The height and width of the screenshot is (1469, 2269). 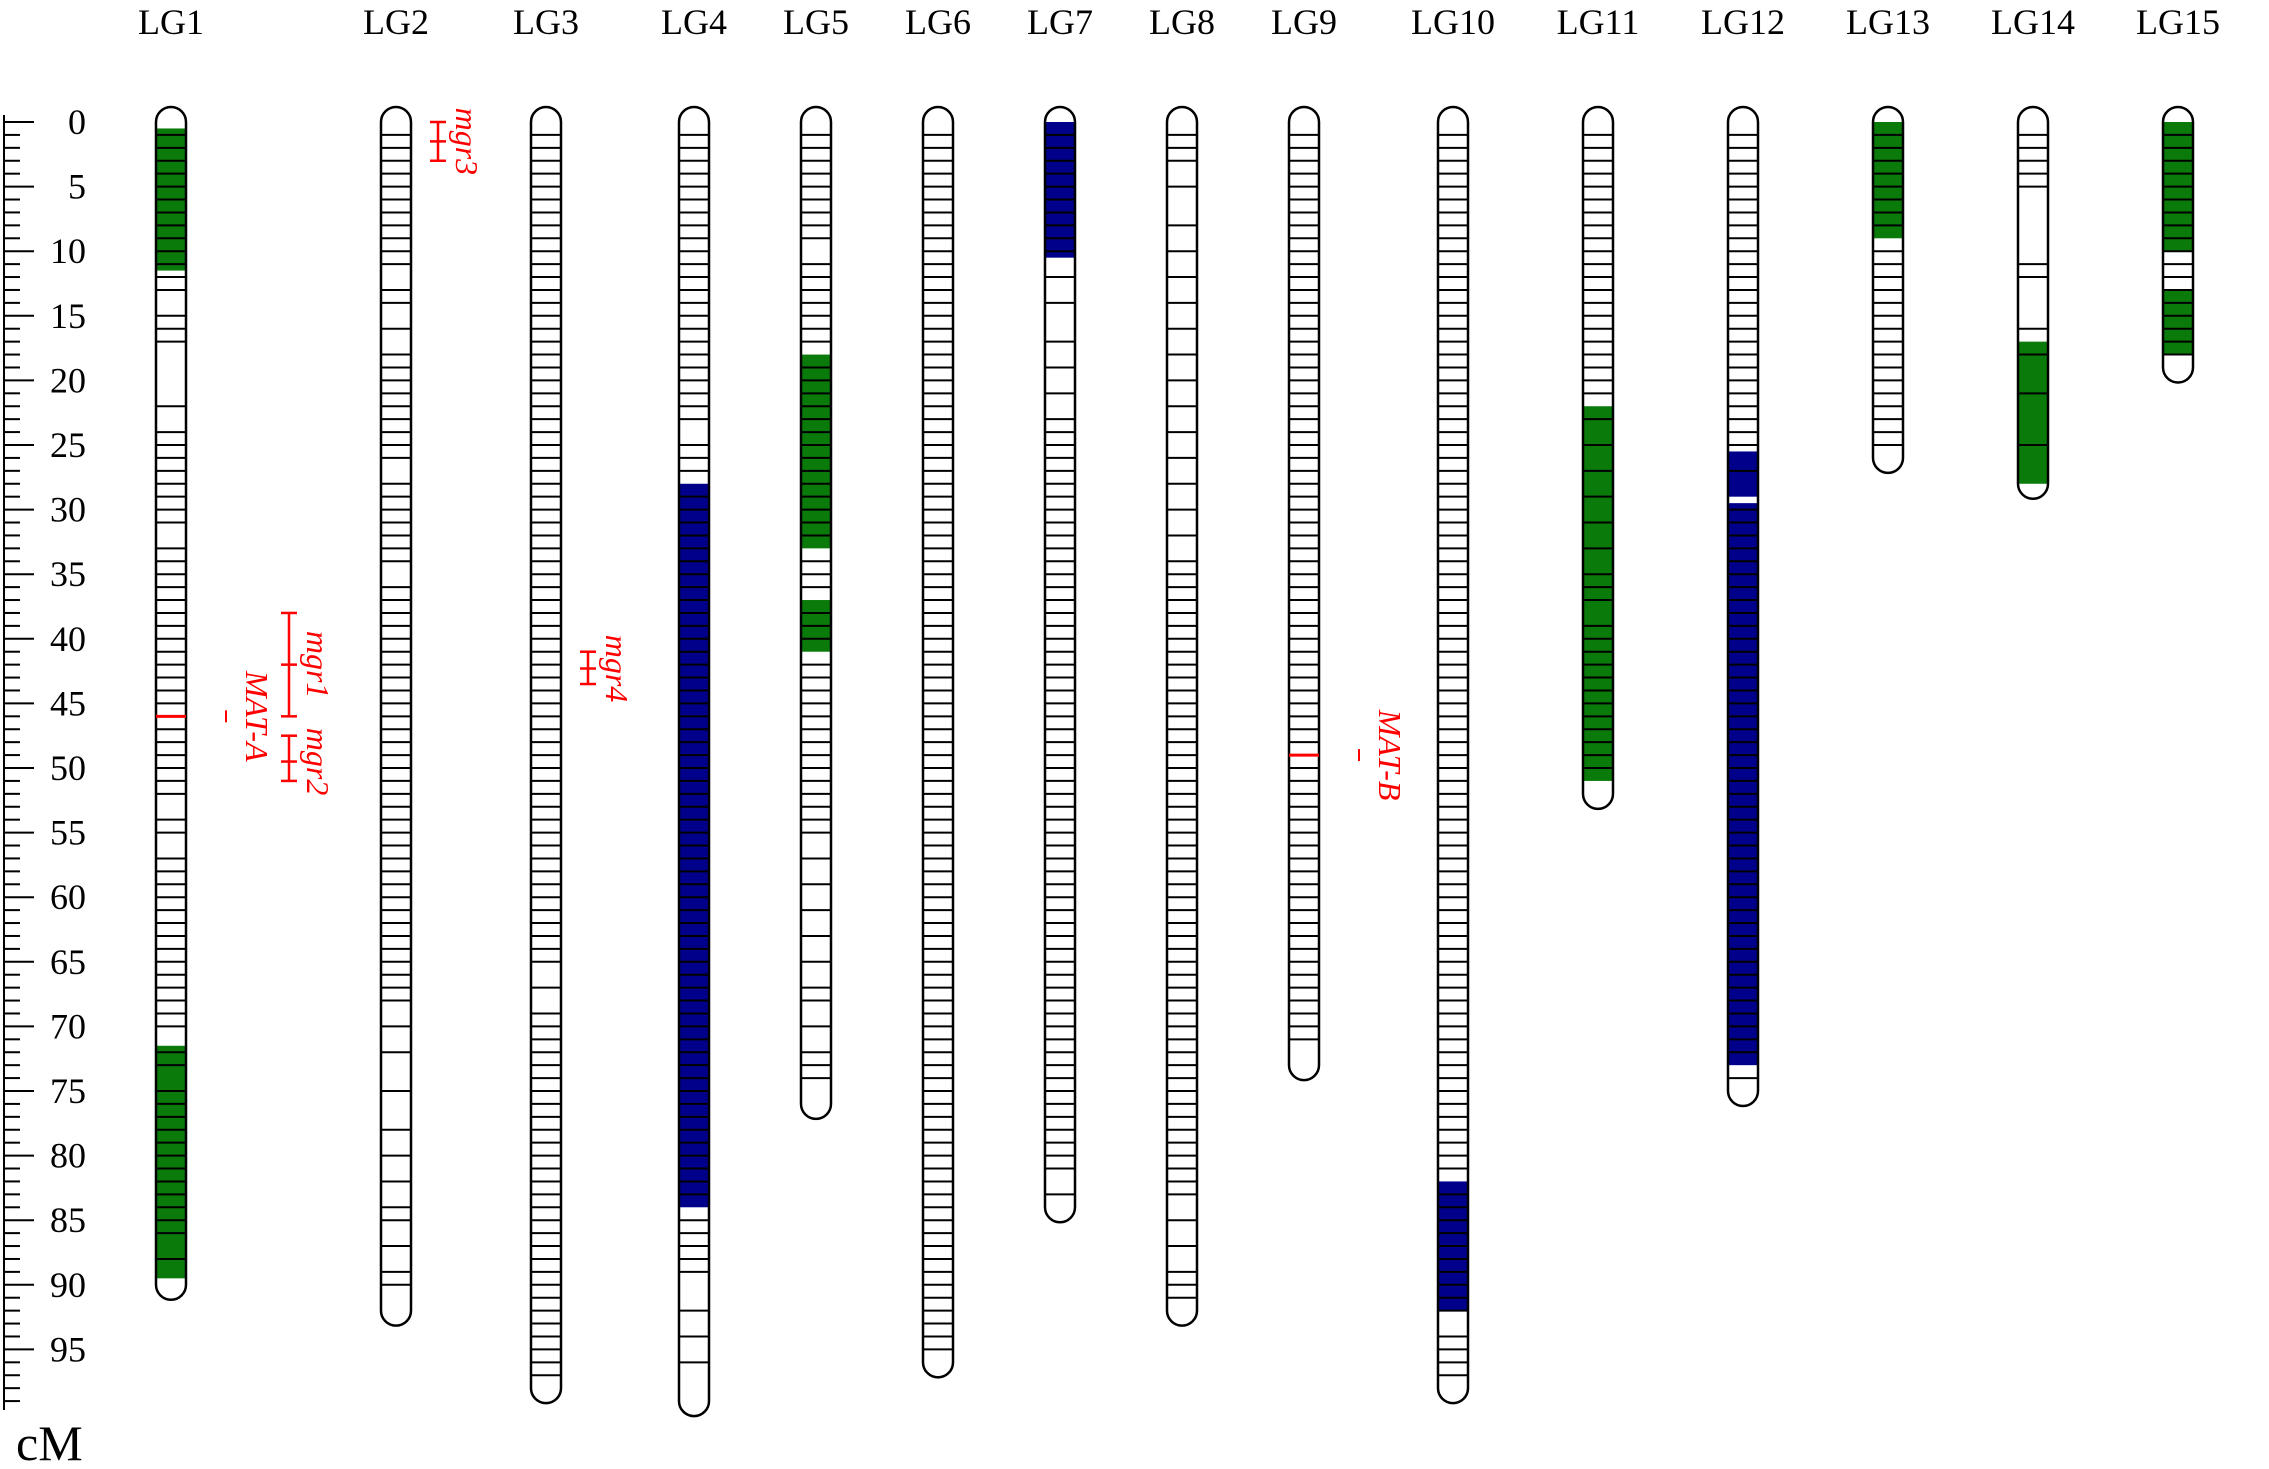 What do you see at coordinates (68, 380) in the screenshot?
I see `axis-tick-label: 20` at bounding box center [68, 380].